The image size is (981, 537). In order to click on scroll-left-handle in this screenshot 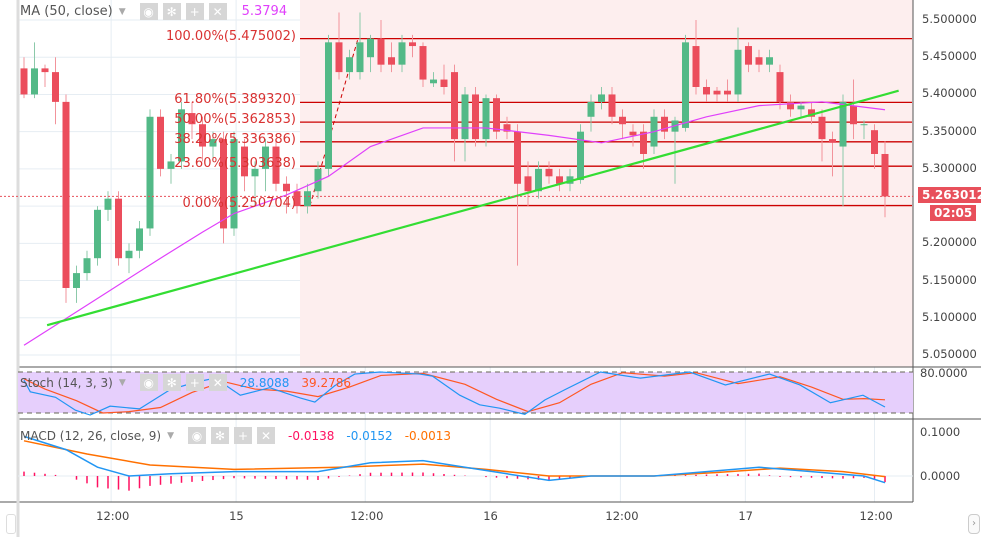, I will do `click(11, 524)`.